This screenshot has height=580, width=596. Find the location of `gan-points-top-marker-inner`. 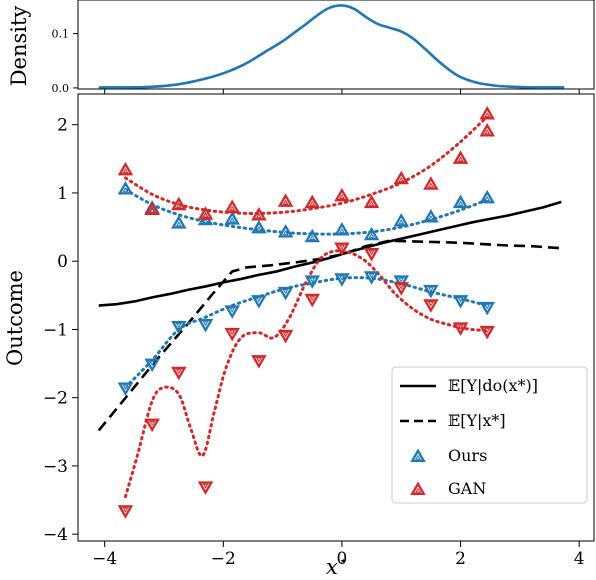

gan-points-top-marker-inner is located at coordinates (487, 115).